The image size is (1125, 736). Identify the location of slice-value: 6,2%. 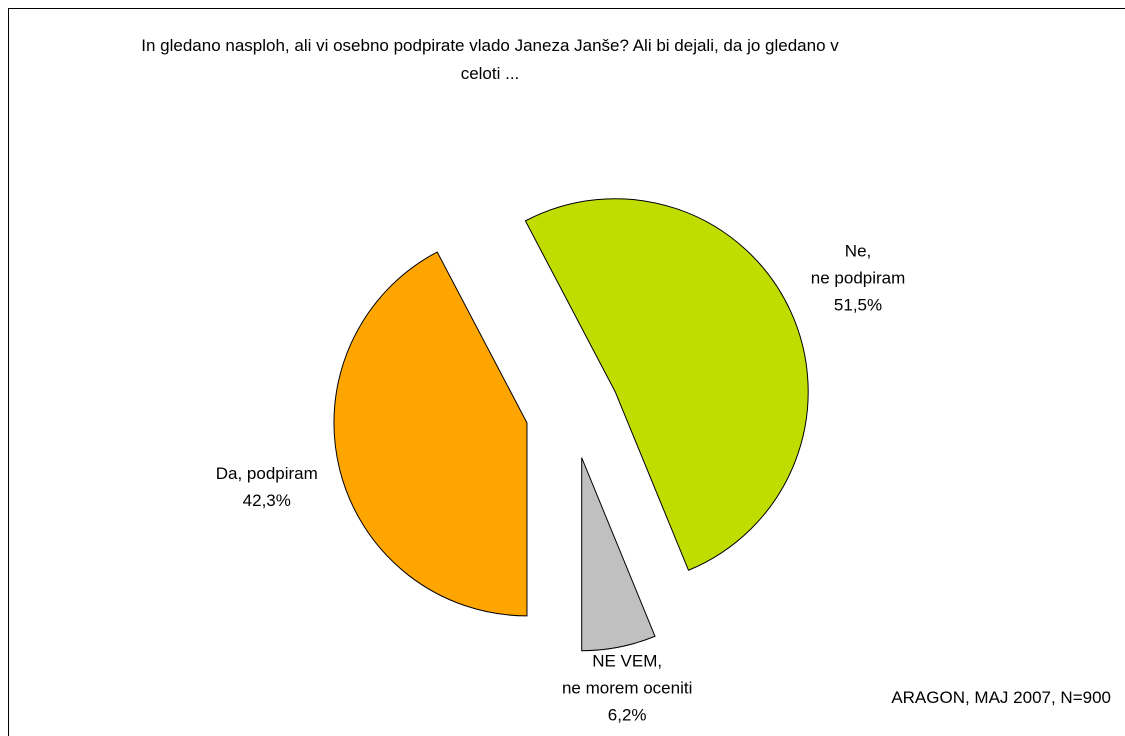
(627, 715).